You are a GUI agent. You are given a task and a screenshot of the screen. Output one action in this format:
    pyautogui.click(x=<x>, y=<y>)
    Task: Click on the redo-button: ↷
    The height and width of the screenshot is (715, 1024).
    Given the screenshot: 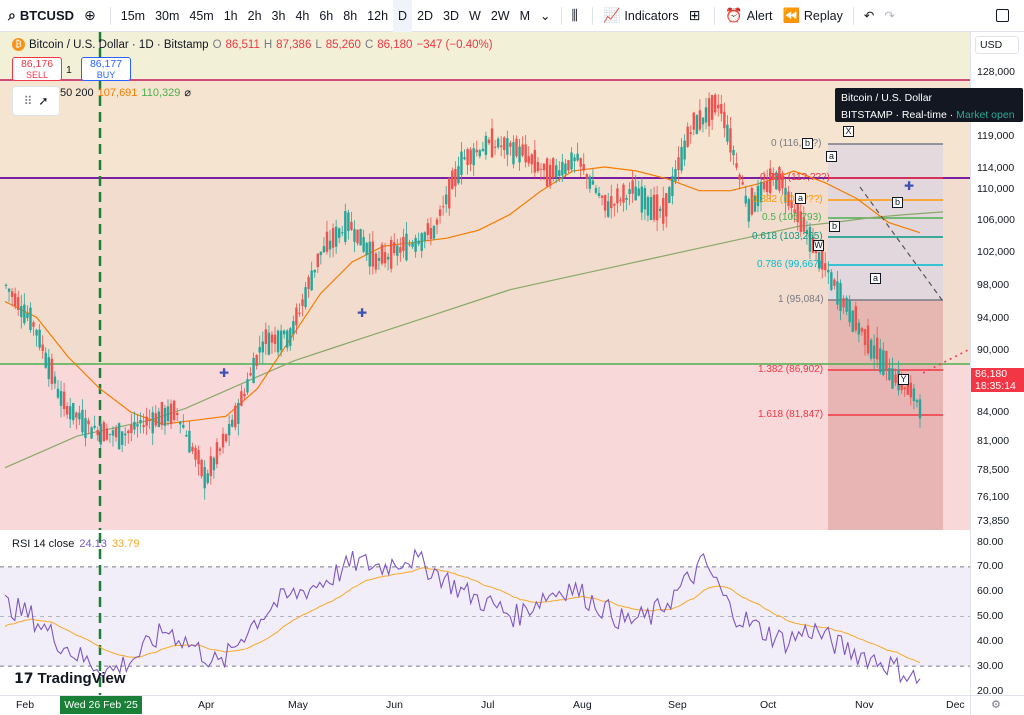 What is the action you would take?
    pyautogui.click(x=889, y=16)
    